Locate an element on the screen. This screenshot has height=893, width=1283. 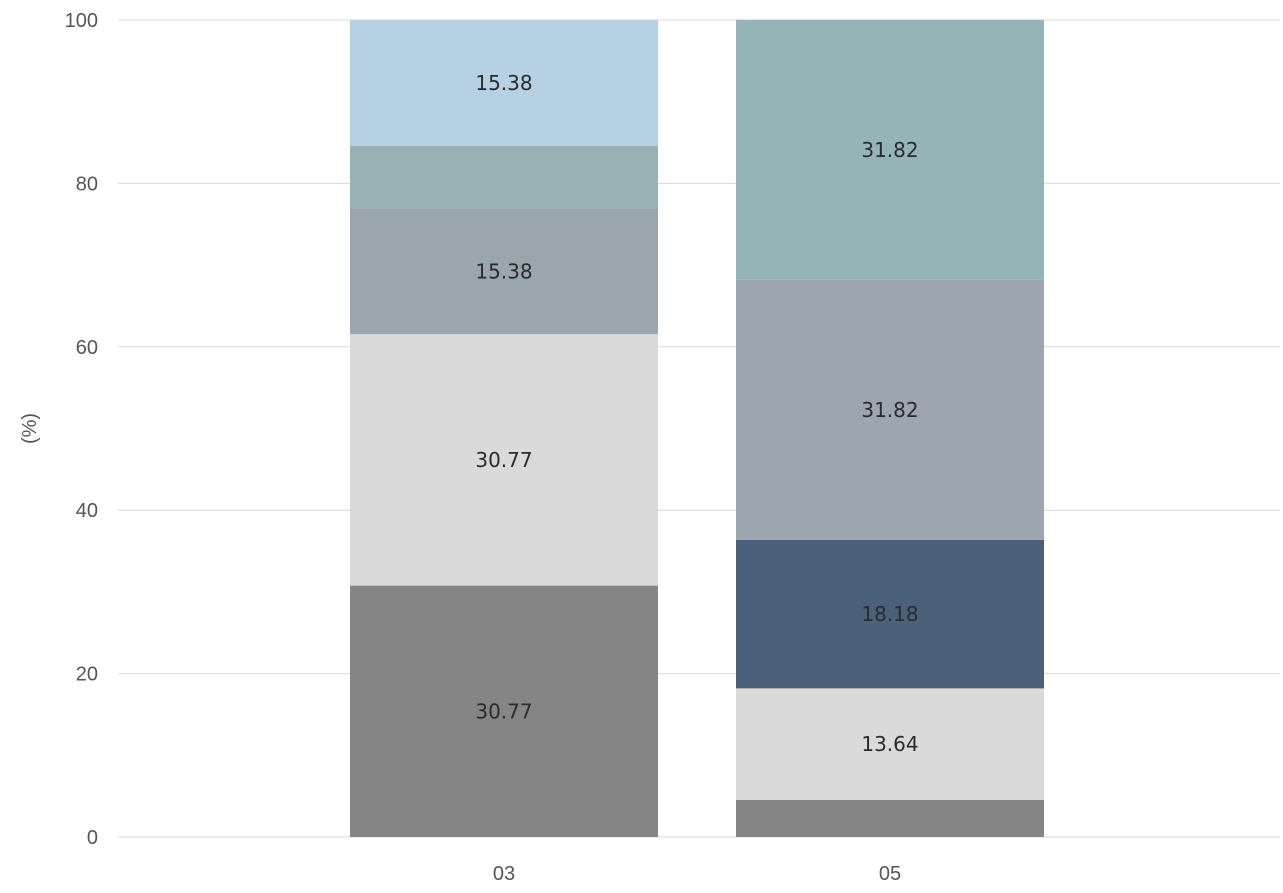
y-tick-label: 80 is located at coordinates (87, 184).